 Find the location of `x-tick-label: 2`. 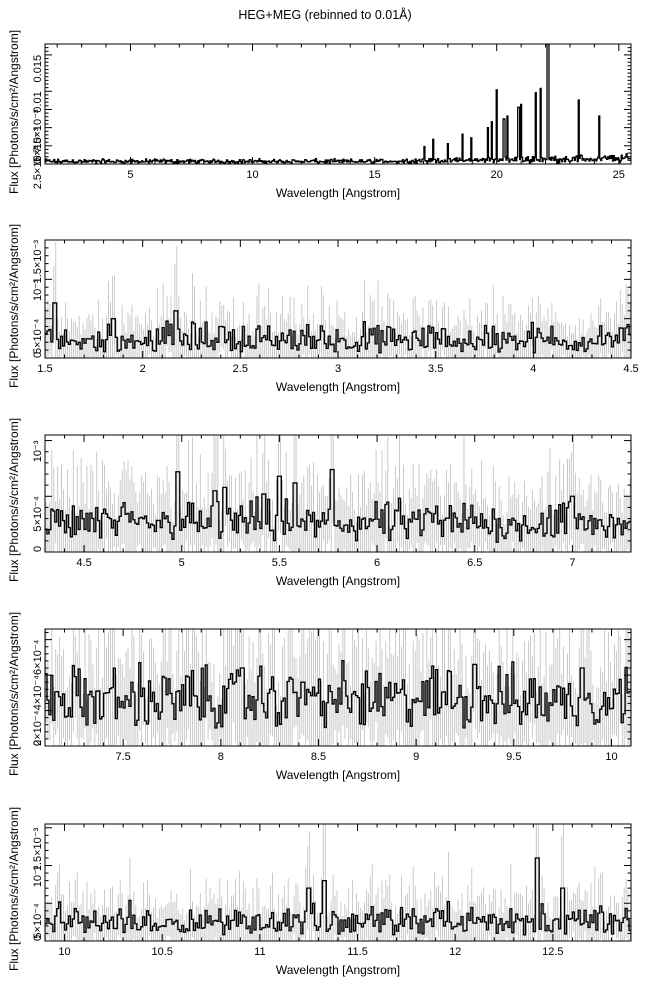

x-tick-label: 2 is located at coordinates (143, 369).